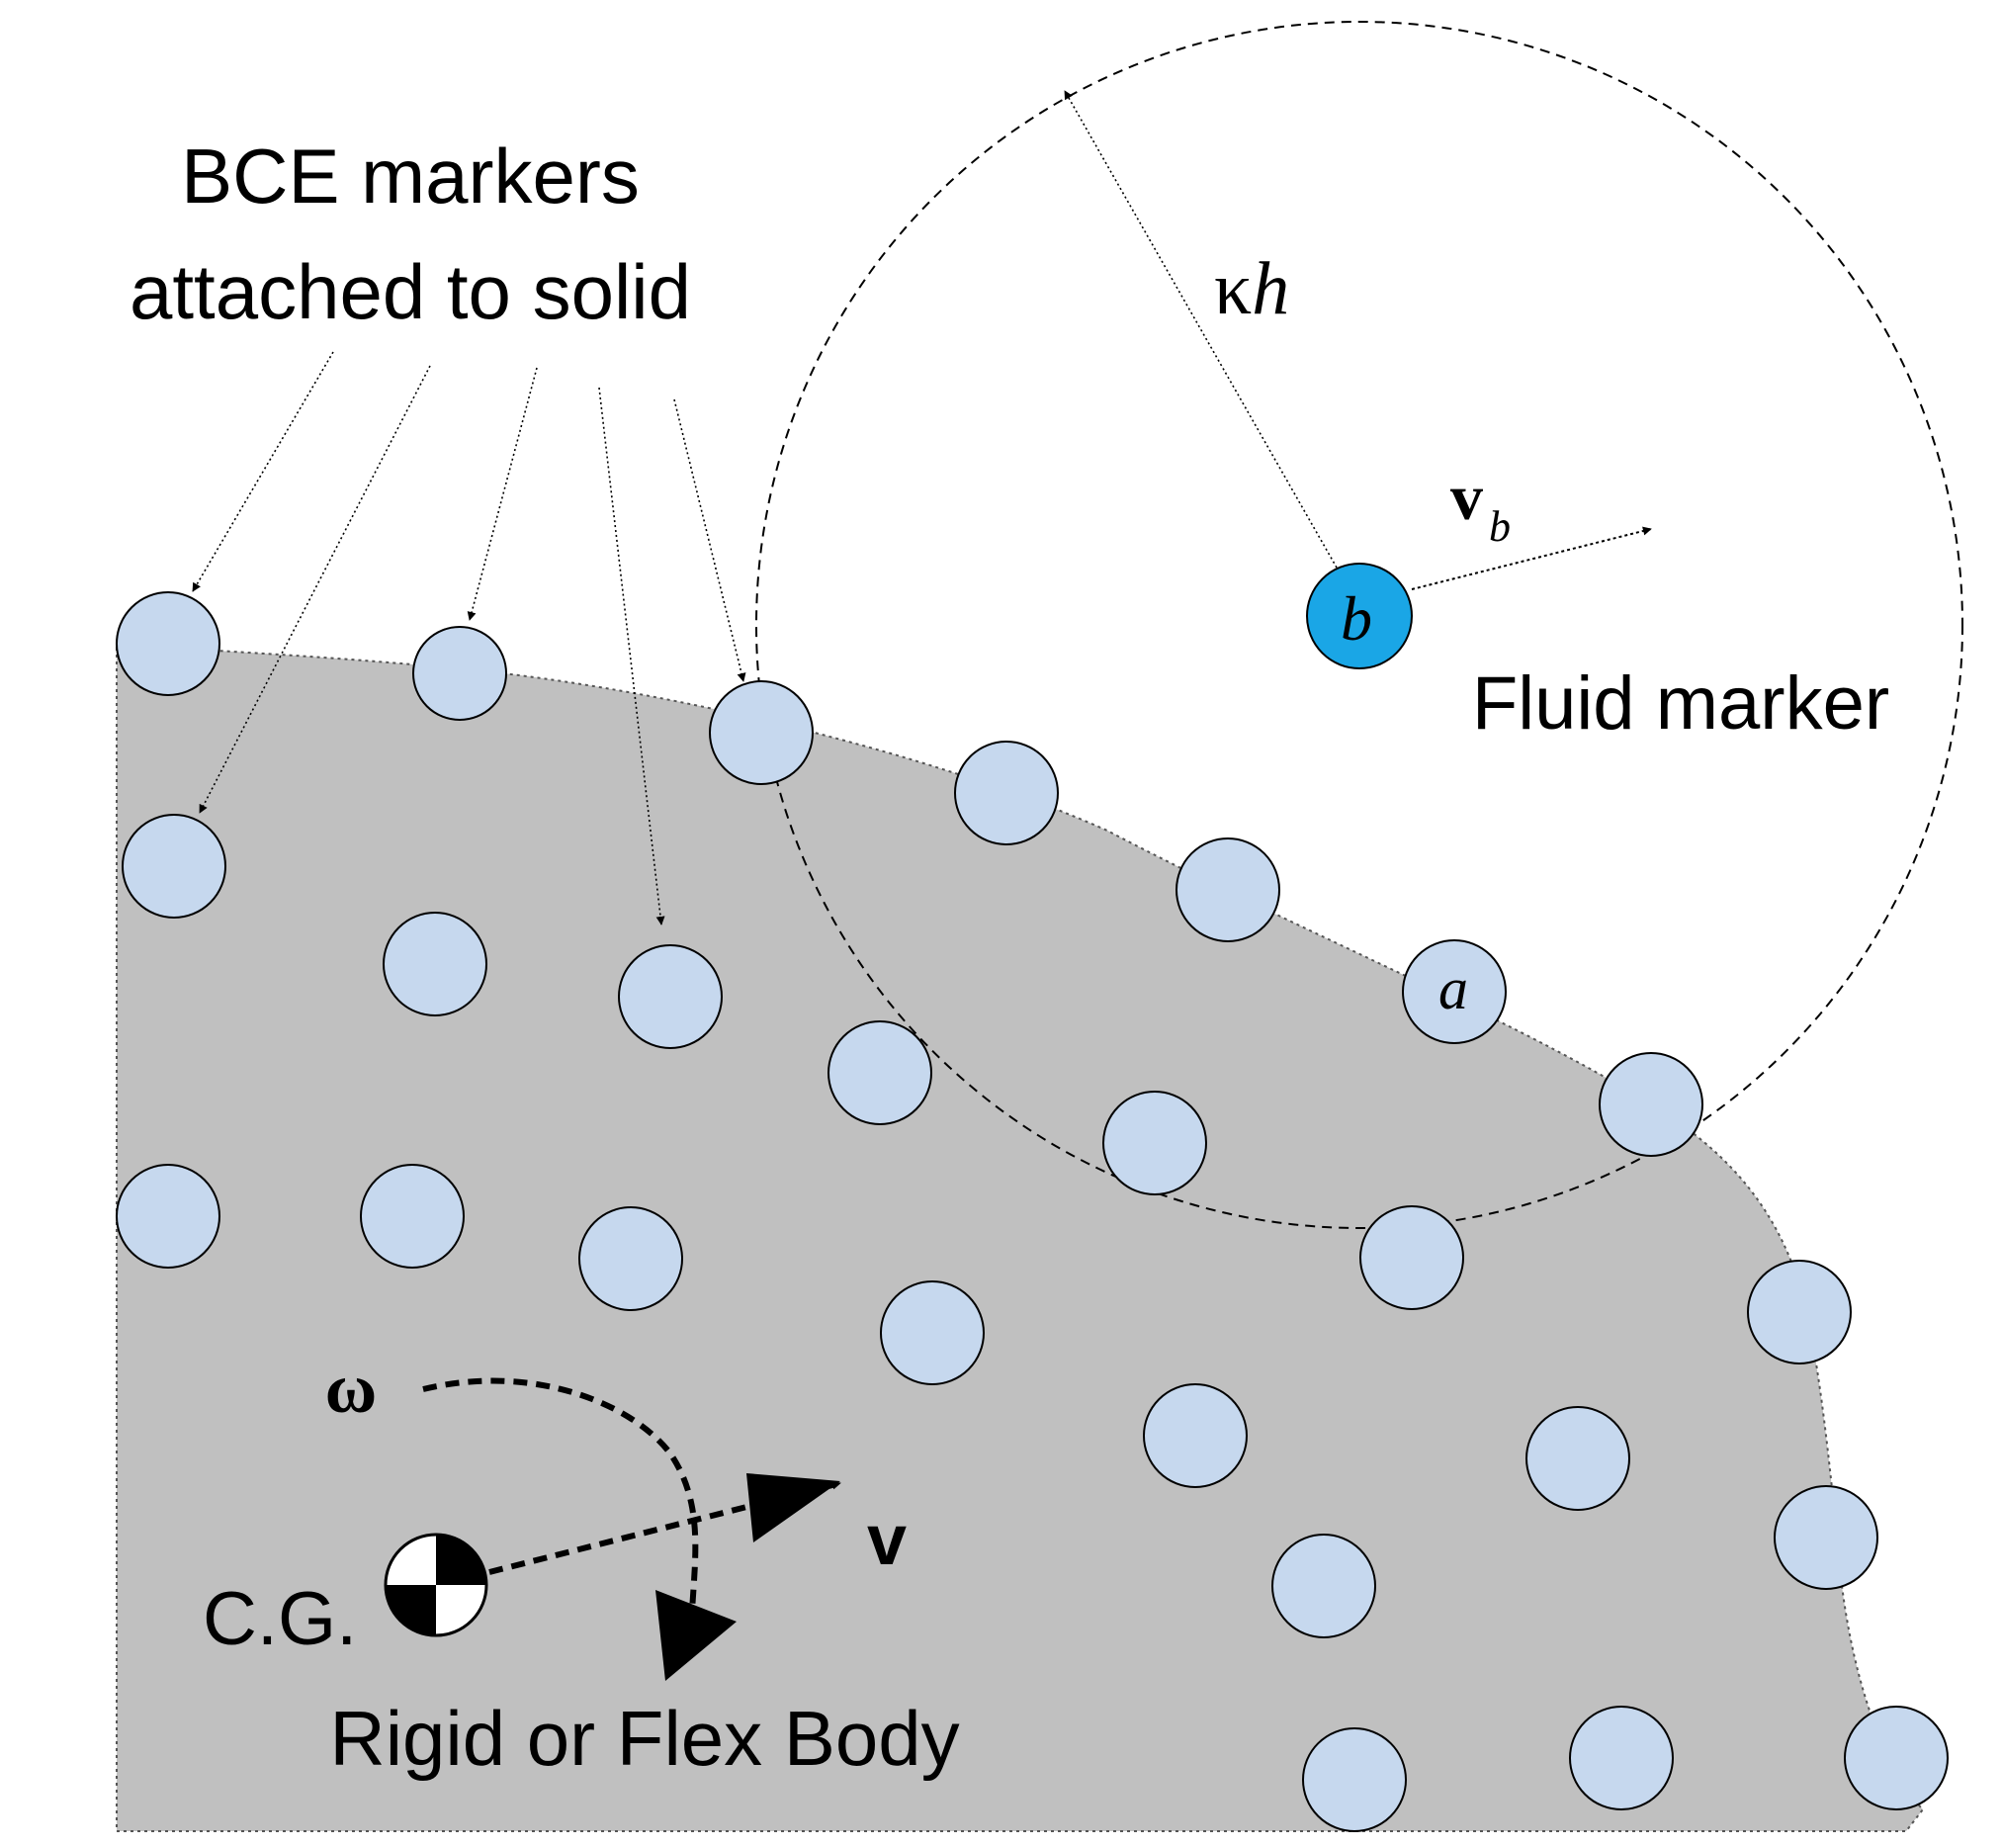 Image resolution: width=2002 pixels, height=1848 pixels. I want to click on center-of-gravity-icon, so click(436, 1585).